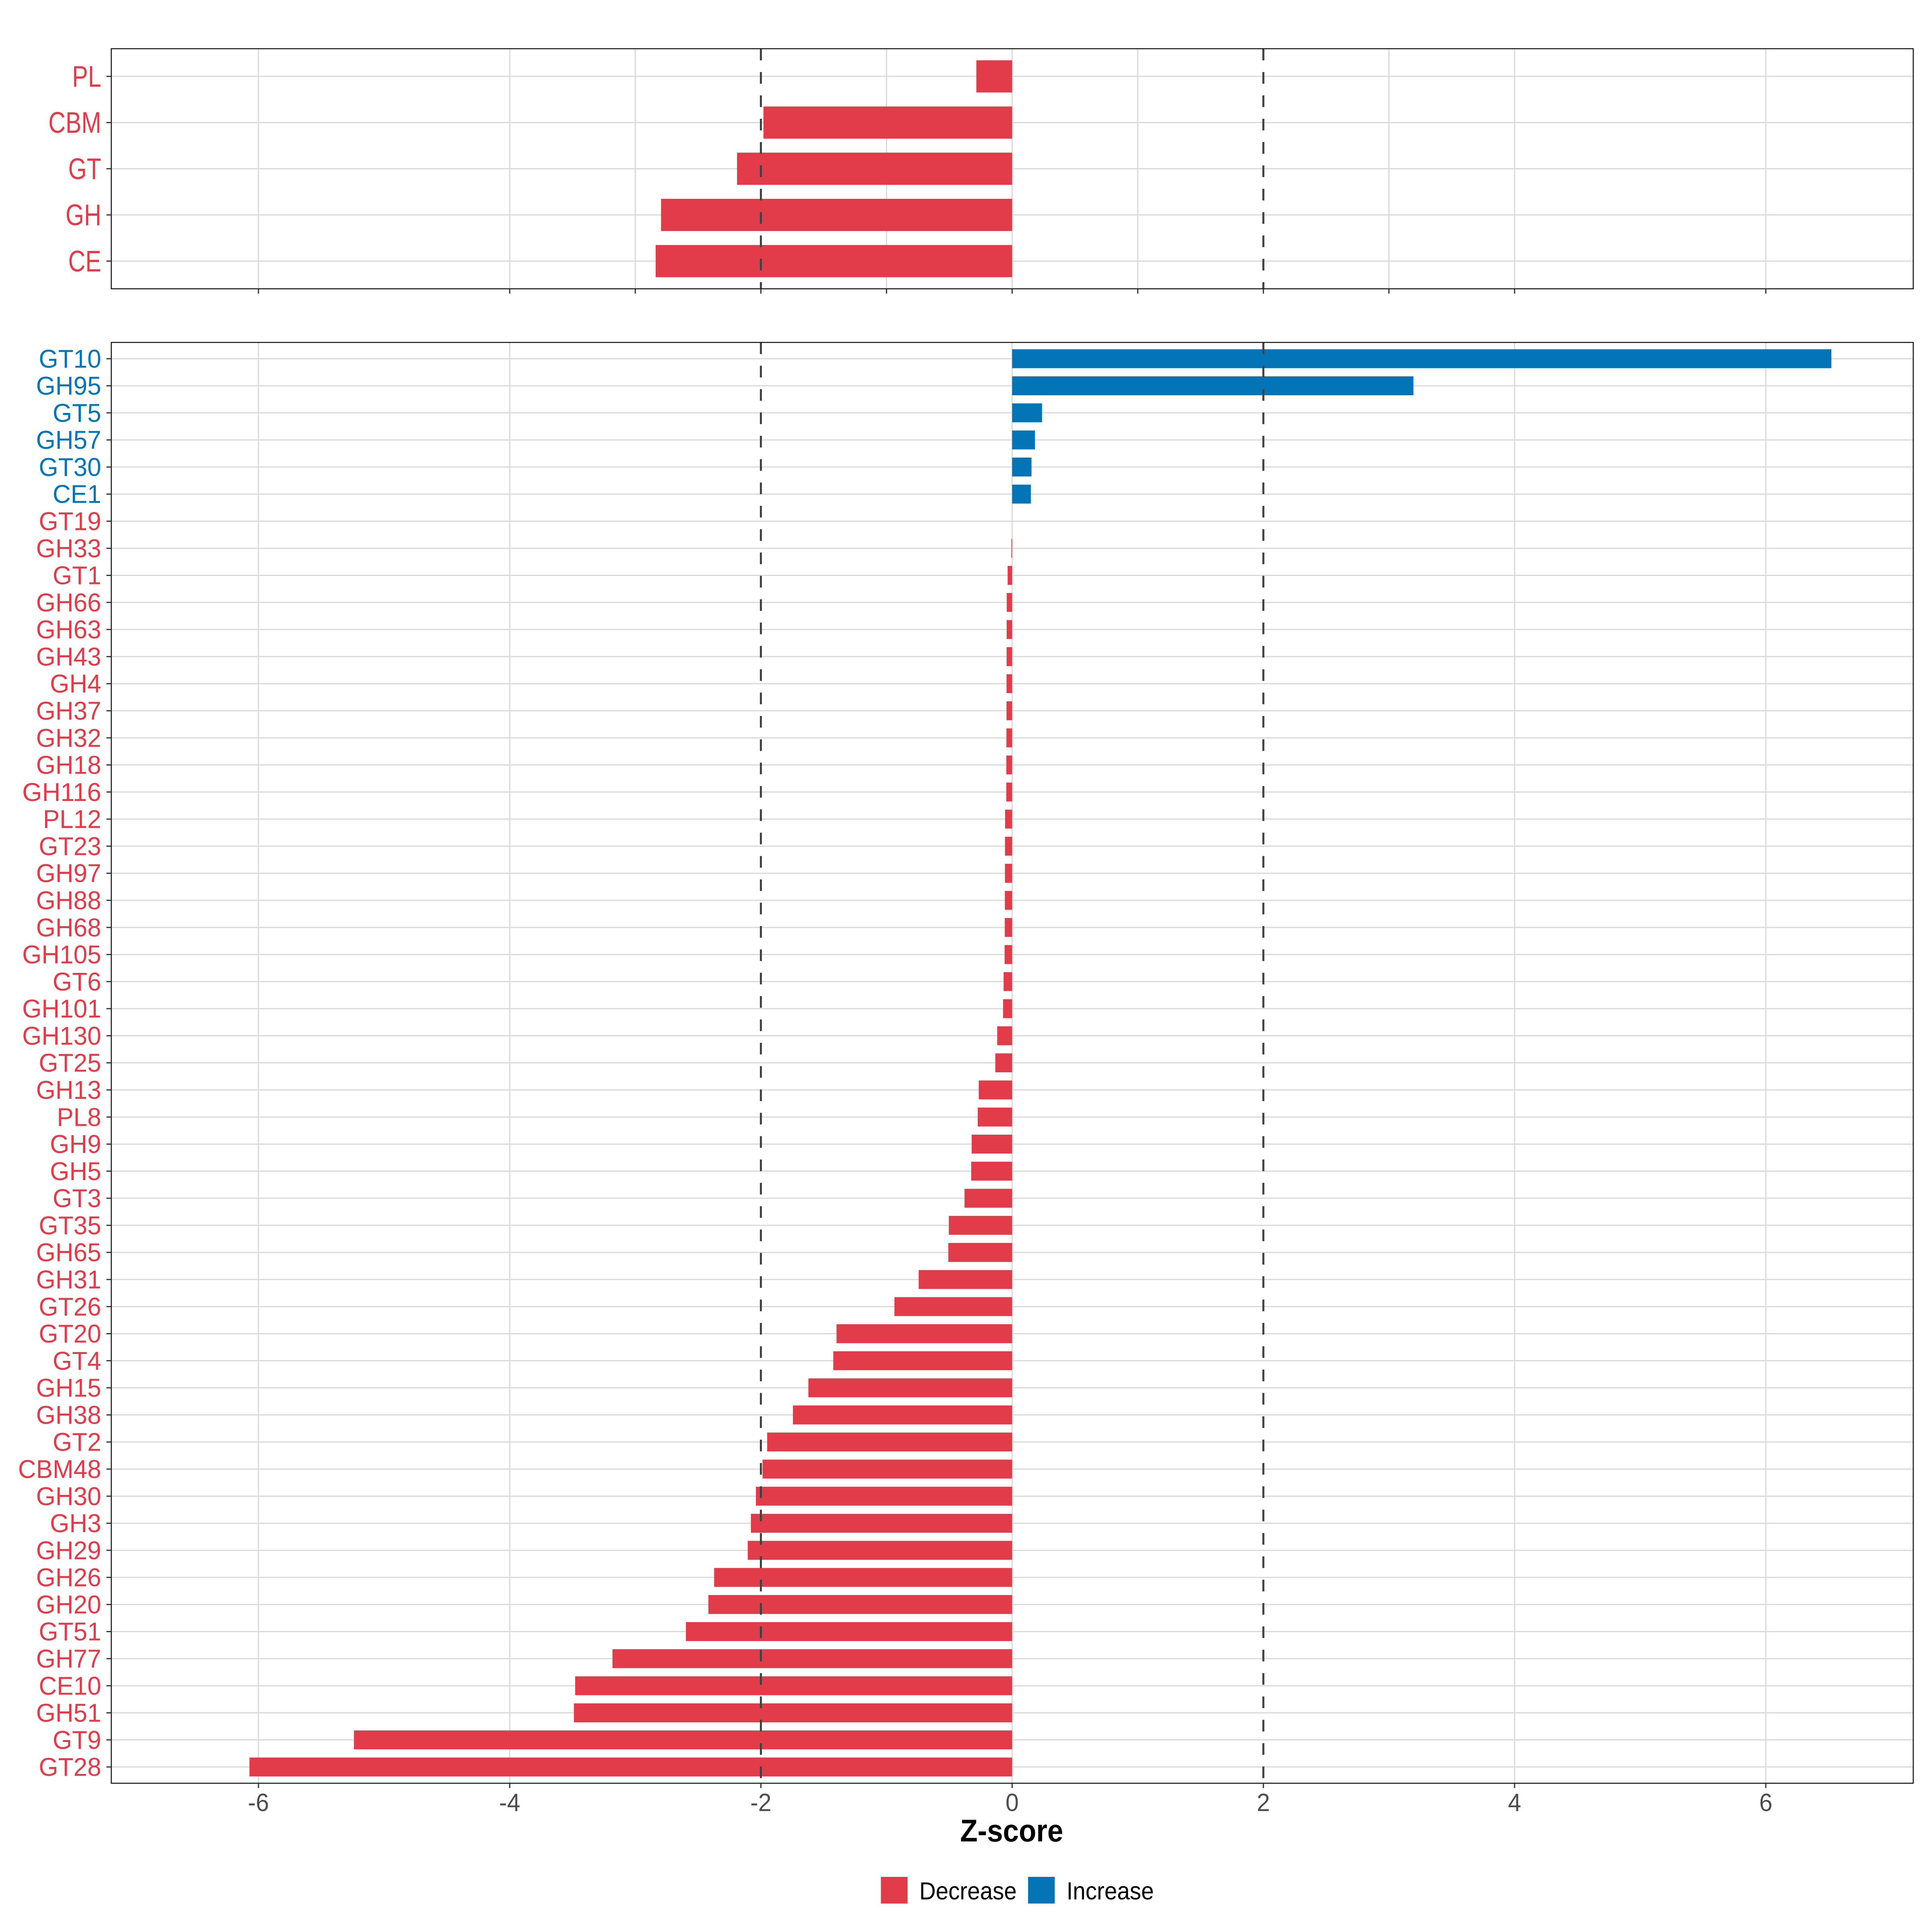 This screenshot has width=1932, height=1932. What do you see at coordinates (68, 656) in the screenshot?
I see `svg-text: GH43` at bounding box center [68, 656].